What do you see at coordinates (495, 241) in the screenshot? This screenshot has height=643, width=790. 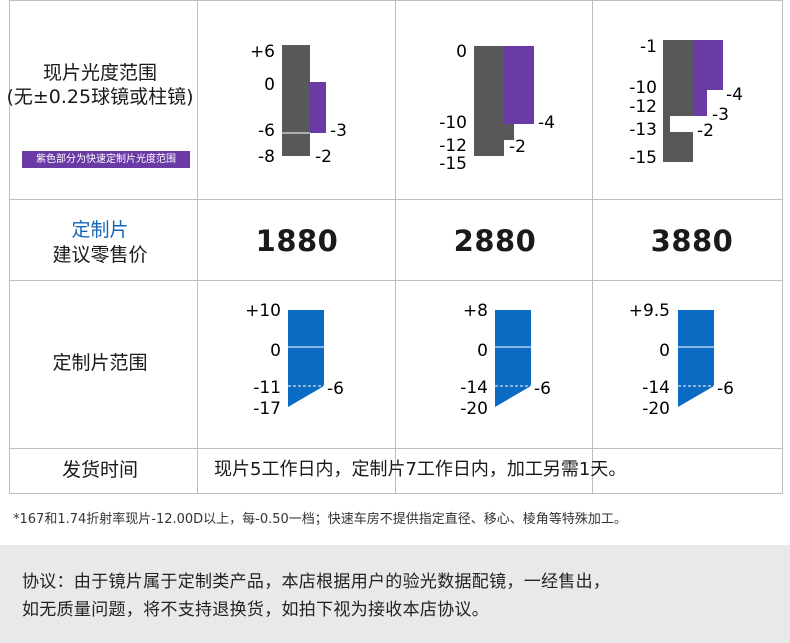 I see `price-2: 2880` at bounding box center [495, 241].